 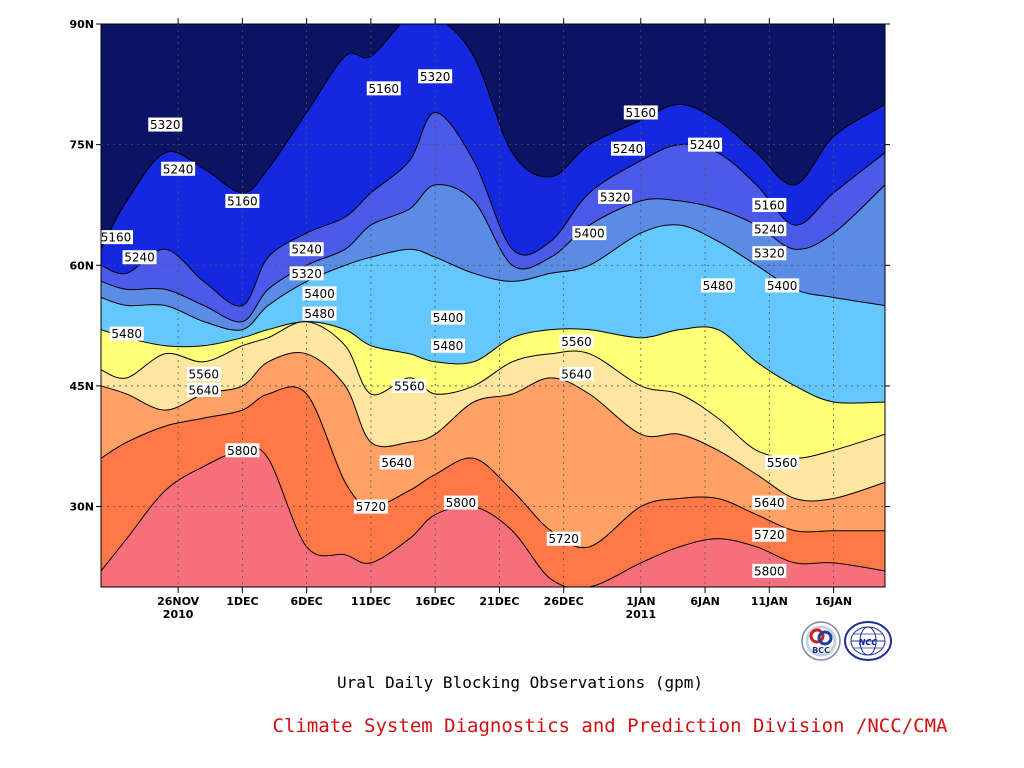 I want to click on x-tick-label: 1JAN, so click(x=640, y=601).